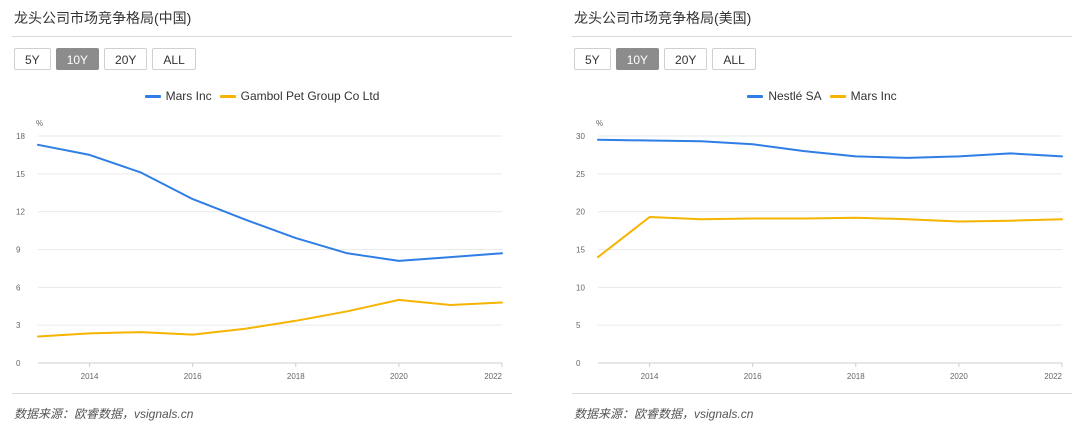 This screenshot has height=435, width=1080. What do you see at coordinates (580, 287) in the screenshot?
I see `y-tick-label: 10` at bounding box center [580, 287].